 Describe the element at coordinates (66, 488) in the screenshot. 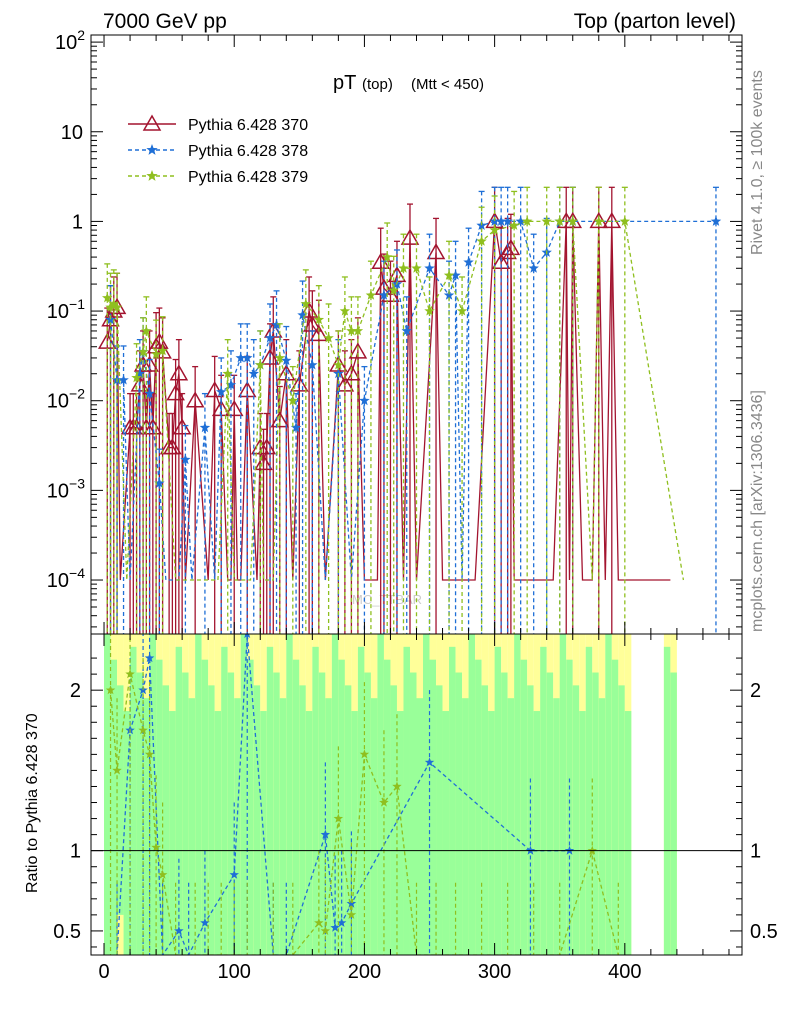

I see `main-y-tick-label: 10−3` at that location.